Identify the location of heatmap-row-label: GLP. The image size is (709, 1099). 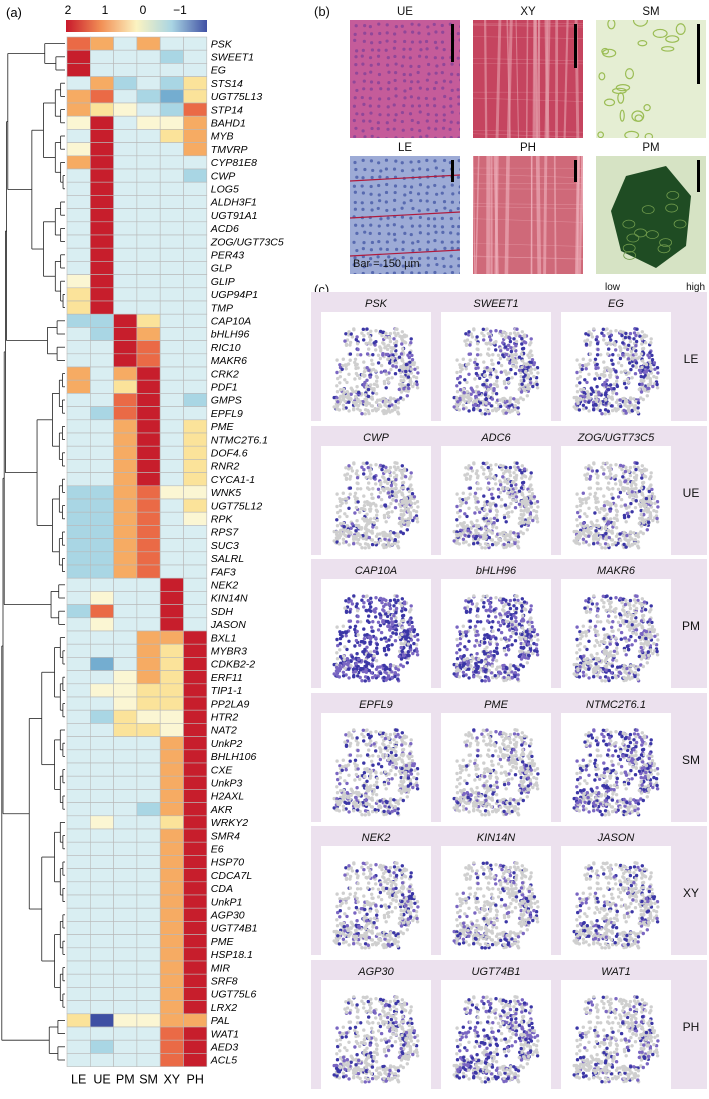
(221, 269).